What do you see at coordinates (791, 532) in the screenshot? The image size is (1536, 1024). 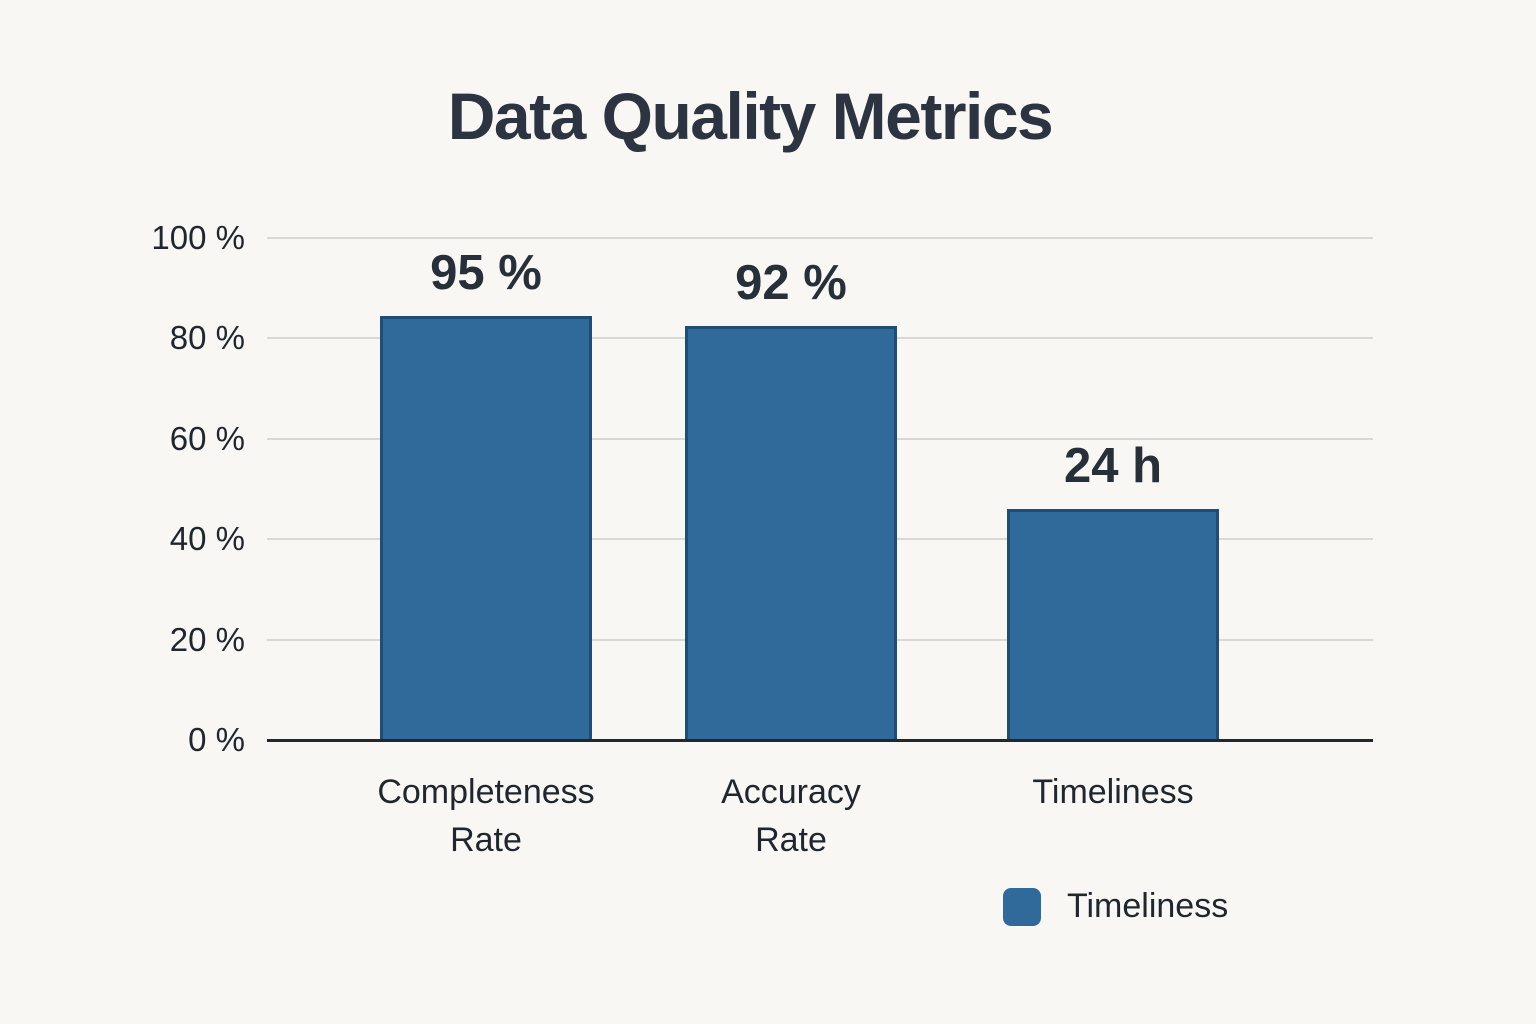 I see `bar-accuracy-rate` at bounding box center [791, 532].